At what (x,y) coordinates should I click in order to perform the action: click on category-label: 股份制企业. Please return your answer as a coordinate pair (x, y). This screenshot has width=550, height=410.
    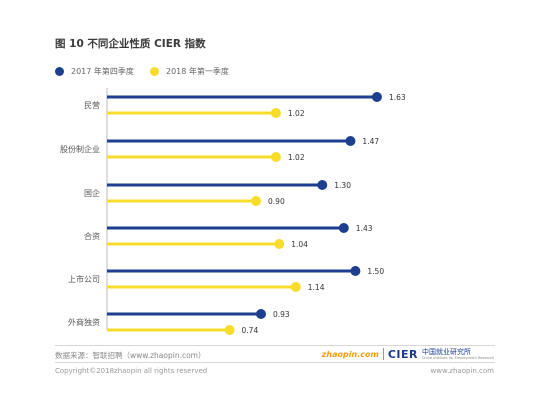
    Looking at the image, I should click on (80, 149).